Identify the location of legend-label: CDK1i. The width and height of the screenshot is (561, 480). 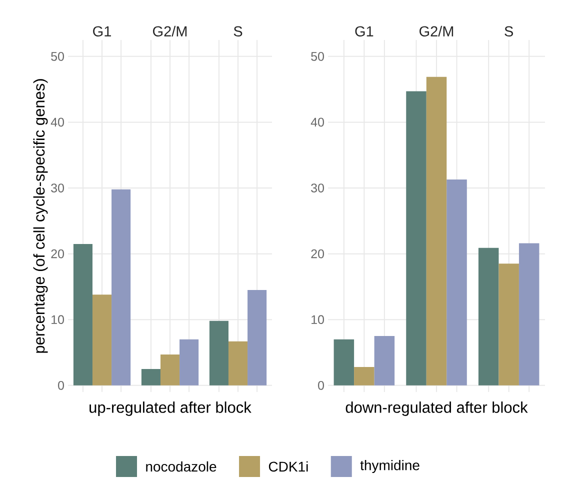
(288, 466).